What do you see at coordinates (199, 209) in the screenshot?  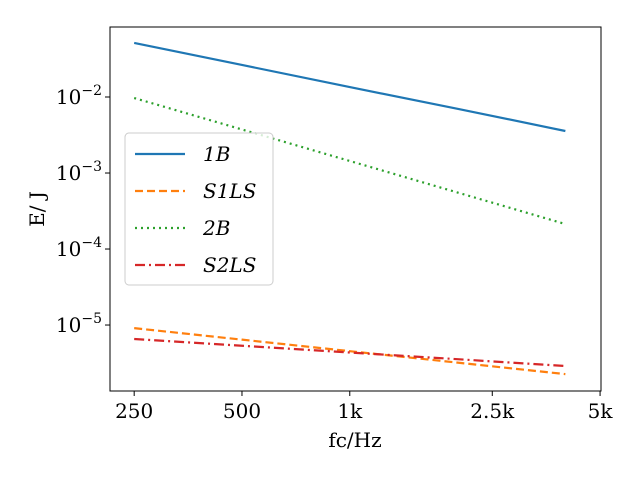 I see `legend-box` at bounding box center [199, 209].